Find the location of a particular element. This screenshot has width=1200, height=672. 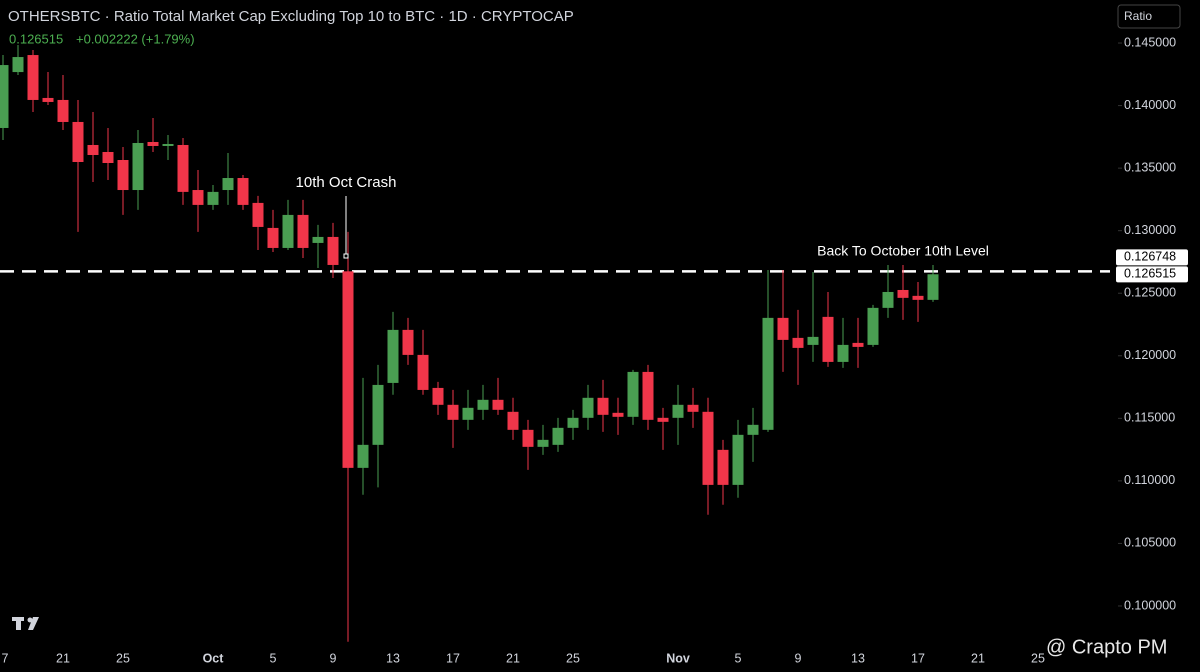

y-tick-label: 0.125000 is located at coordinates (1150, 293).